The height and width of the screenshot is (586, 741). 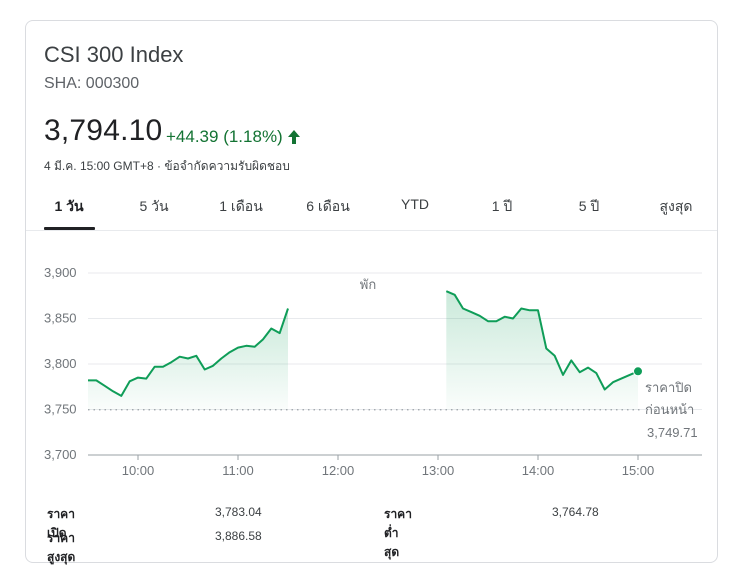 I want to click on price-change: +44.39 (1.18%), so click(x=233, y=137).